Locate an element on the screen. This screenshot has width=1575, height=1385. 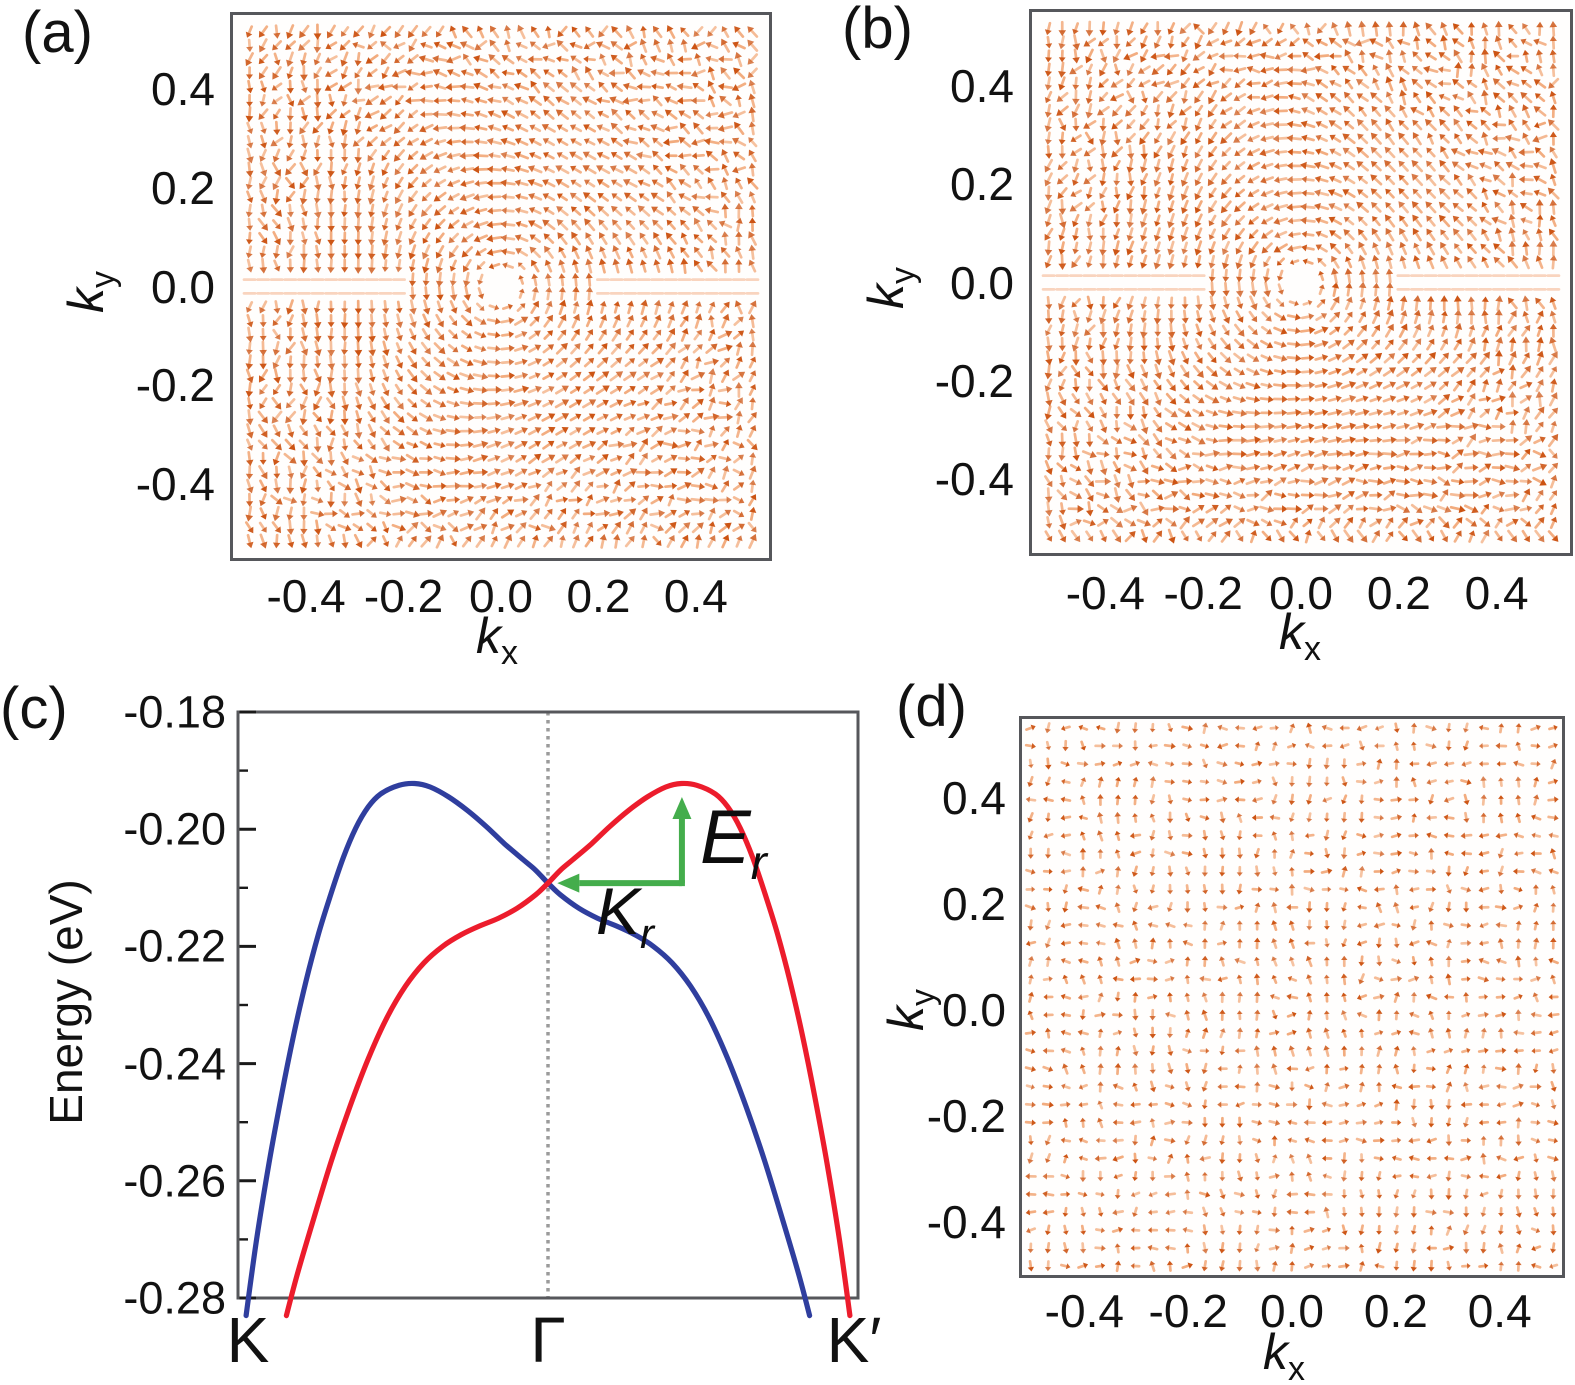
panel-c-x-tick-label-1: Γ is located at coordinates (548, 1340).